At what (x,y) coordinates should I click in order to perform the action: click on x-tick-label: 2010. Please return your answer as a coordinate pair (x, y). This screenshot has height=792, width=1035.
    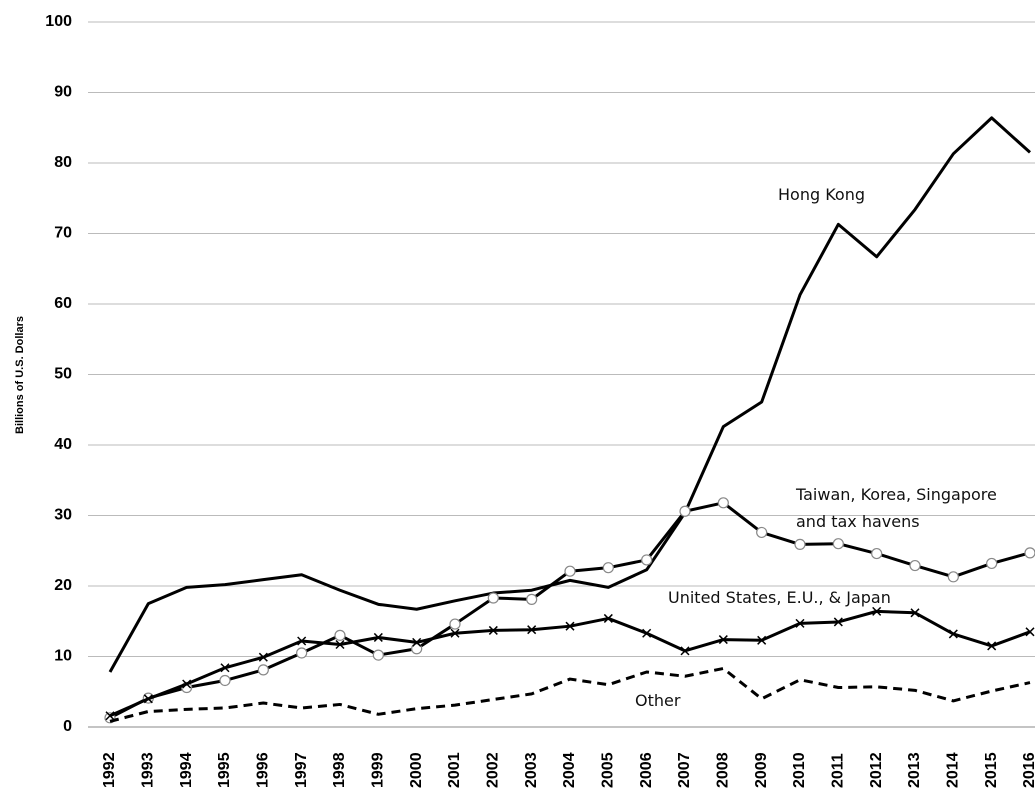
    Looking at the image, I should click on (799, 770).